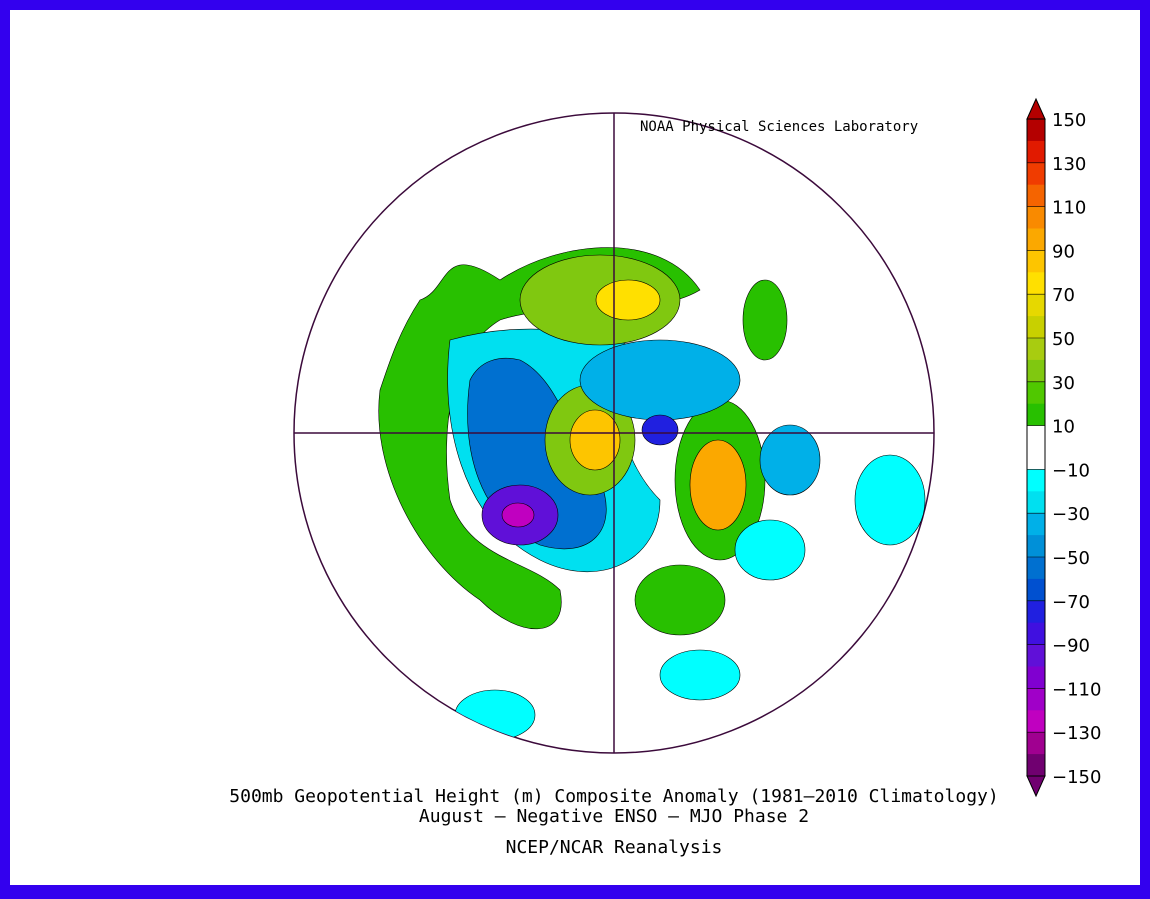 This screenshot has height=899, width=1150. I want to click on tick-label: −90, so click(1071, 646).